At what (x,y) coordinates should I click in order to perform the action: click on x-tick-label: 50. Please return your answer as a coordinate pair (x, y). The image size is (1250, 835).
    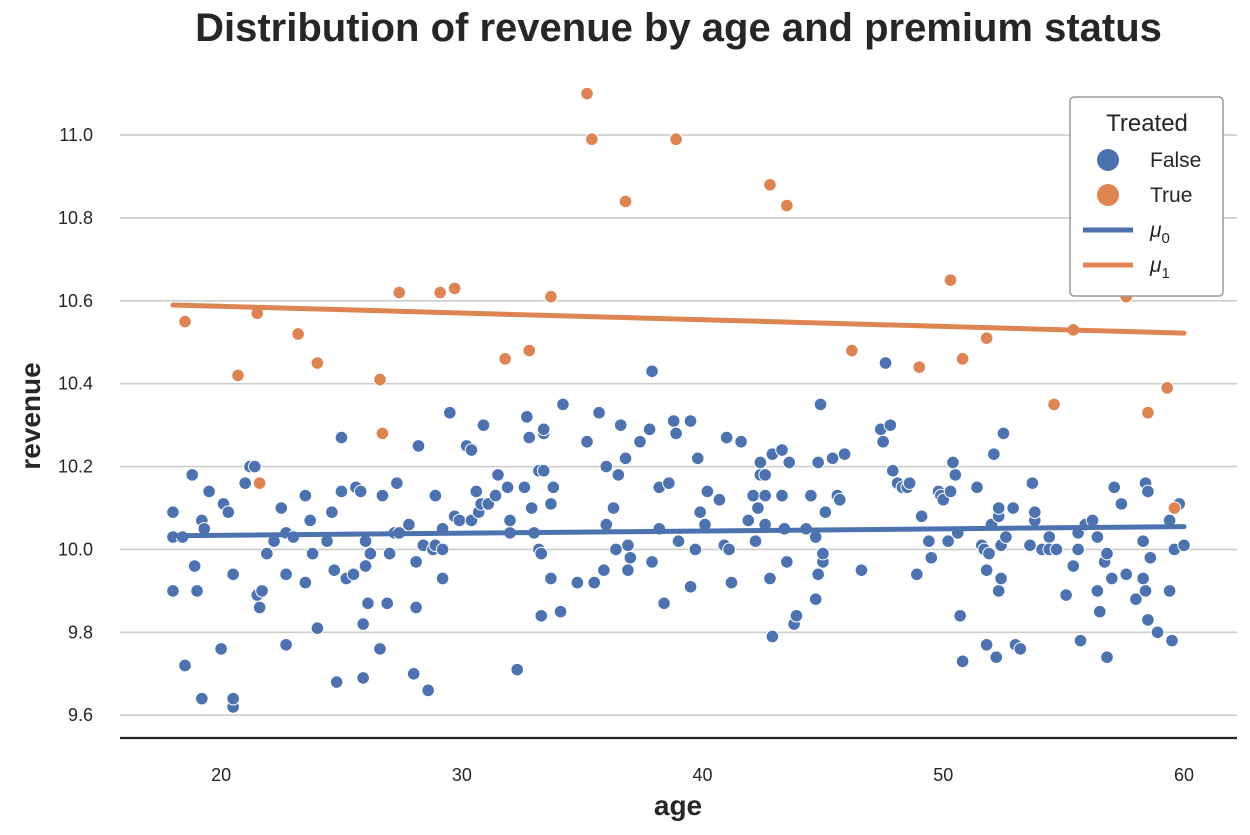
    Looking at the image, I should click on (943, 775).